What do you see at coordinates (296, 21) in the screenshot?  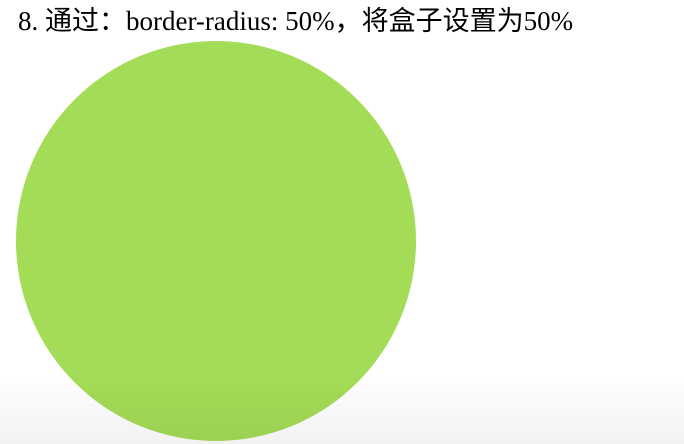 I see `example-heading: 8. 通过：border-radius: 50%，将盒子设置为50%` at bounding box center [296, 21].